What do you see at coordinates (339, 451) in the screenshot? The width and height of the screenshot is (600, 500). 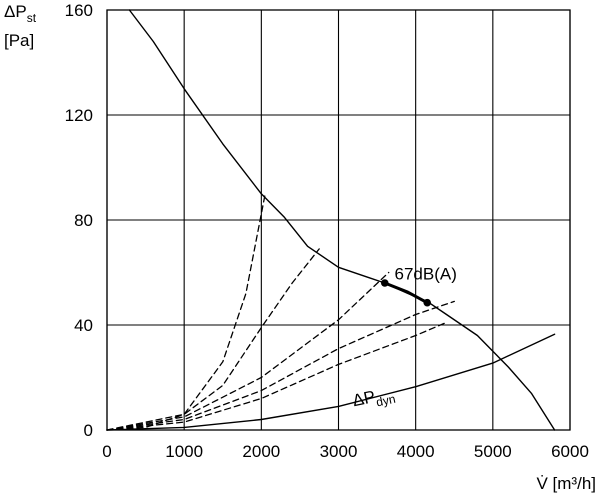 I see `x-tick-label-3000: 3000` at bounding box center [339, 451].